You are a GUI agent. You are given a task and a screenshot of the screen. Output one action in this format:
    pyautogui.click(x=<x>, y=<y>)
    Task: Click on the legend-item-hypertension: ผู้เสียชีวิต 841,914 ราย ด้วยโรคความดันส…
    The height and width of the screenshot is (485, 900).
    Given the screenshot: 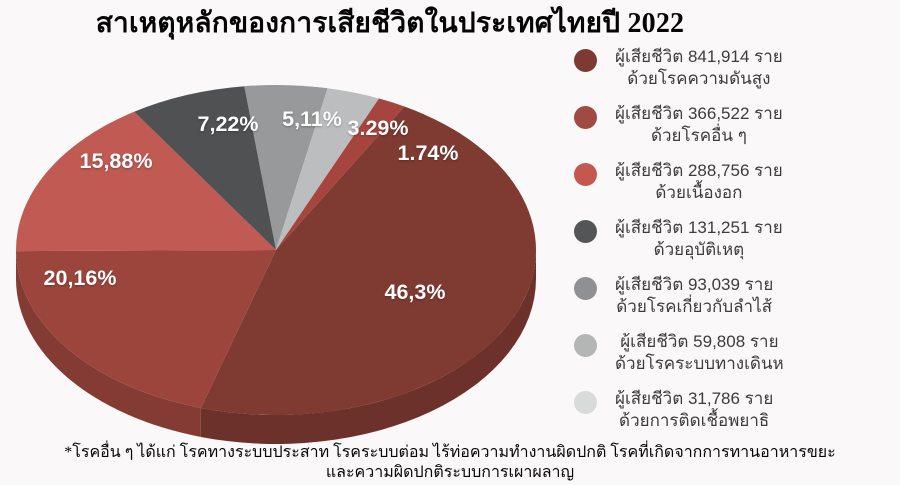 What is the action you would take?
    pyautogui.click(x=724, y=68)
    